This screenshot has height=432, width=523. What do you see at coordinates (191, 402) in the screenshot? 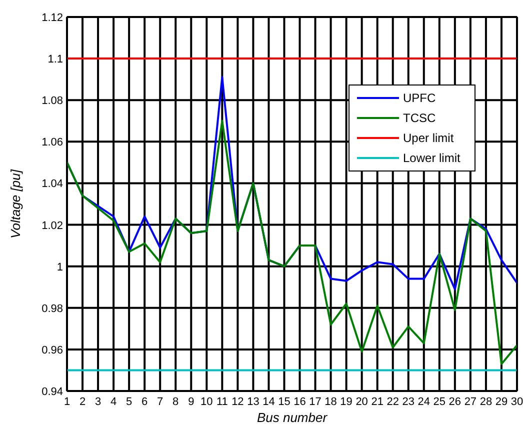
I see `x-tick-label: 9` at bounding box center [191, 402].